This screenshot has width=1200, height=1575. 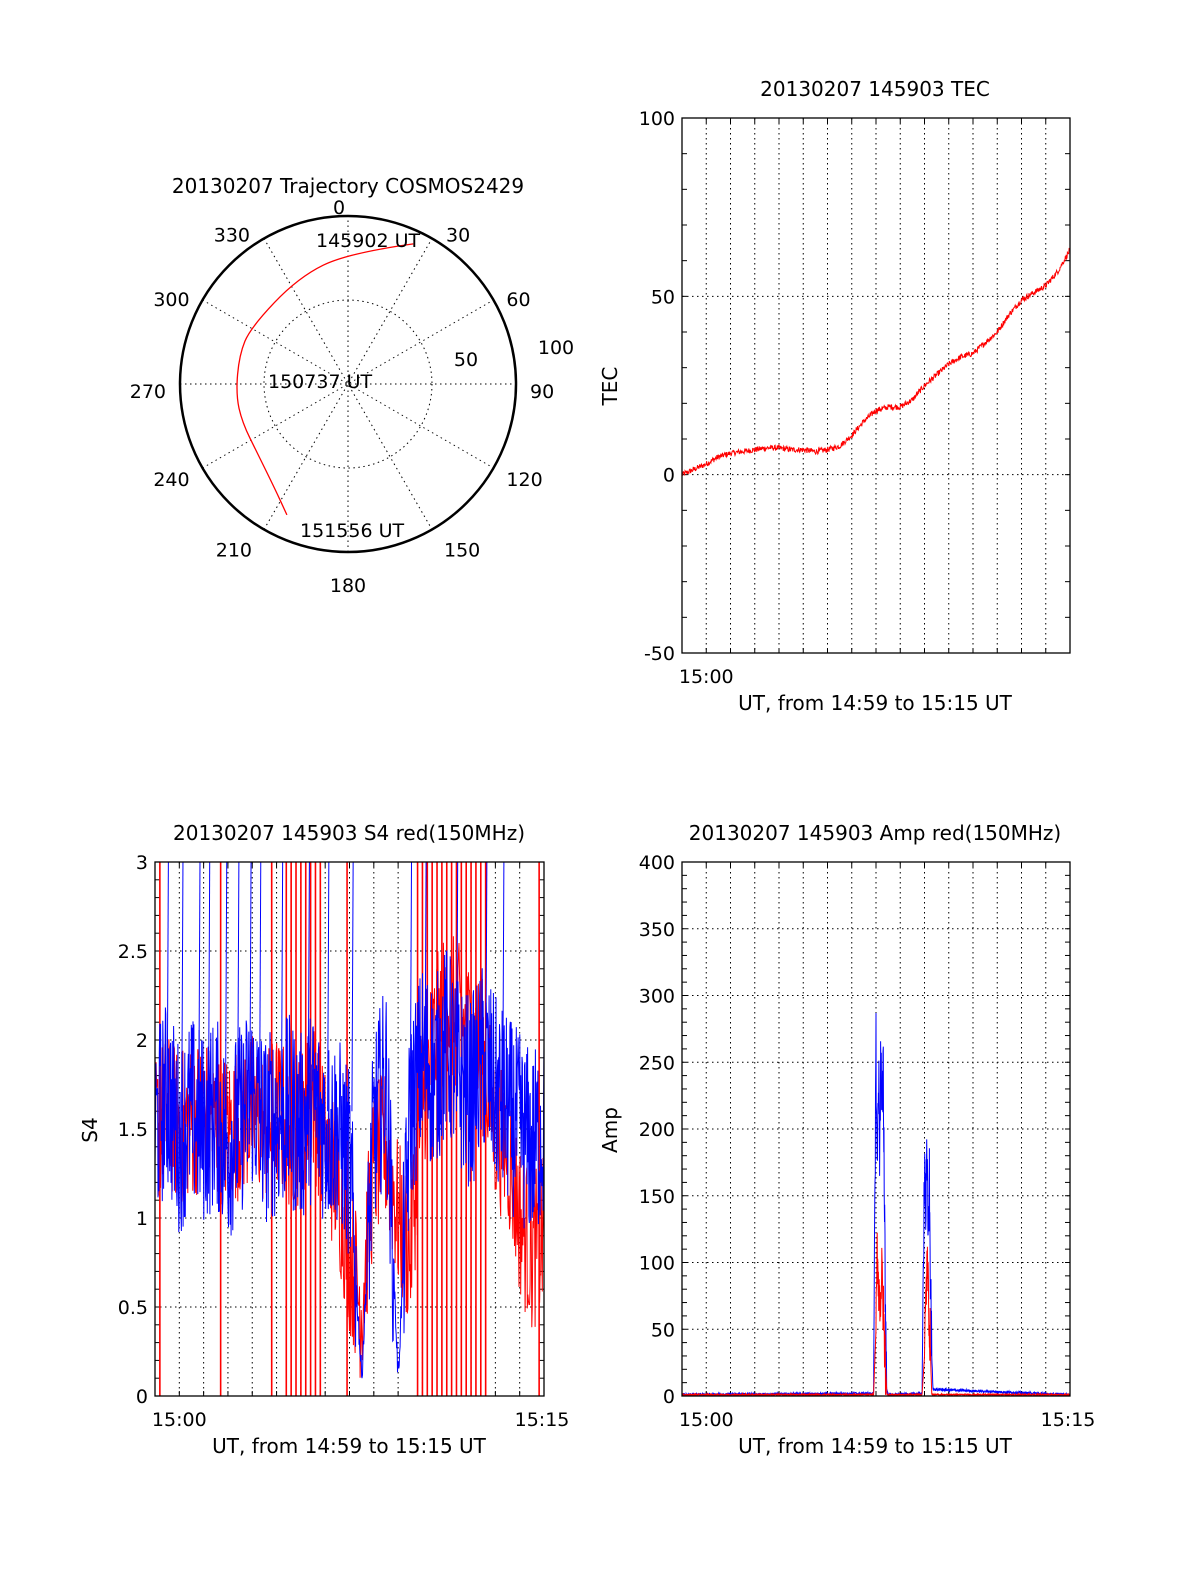 I want to click on trajectory-mid-label: 150737 UT, so click(x=320, y=382).